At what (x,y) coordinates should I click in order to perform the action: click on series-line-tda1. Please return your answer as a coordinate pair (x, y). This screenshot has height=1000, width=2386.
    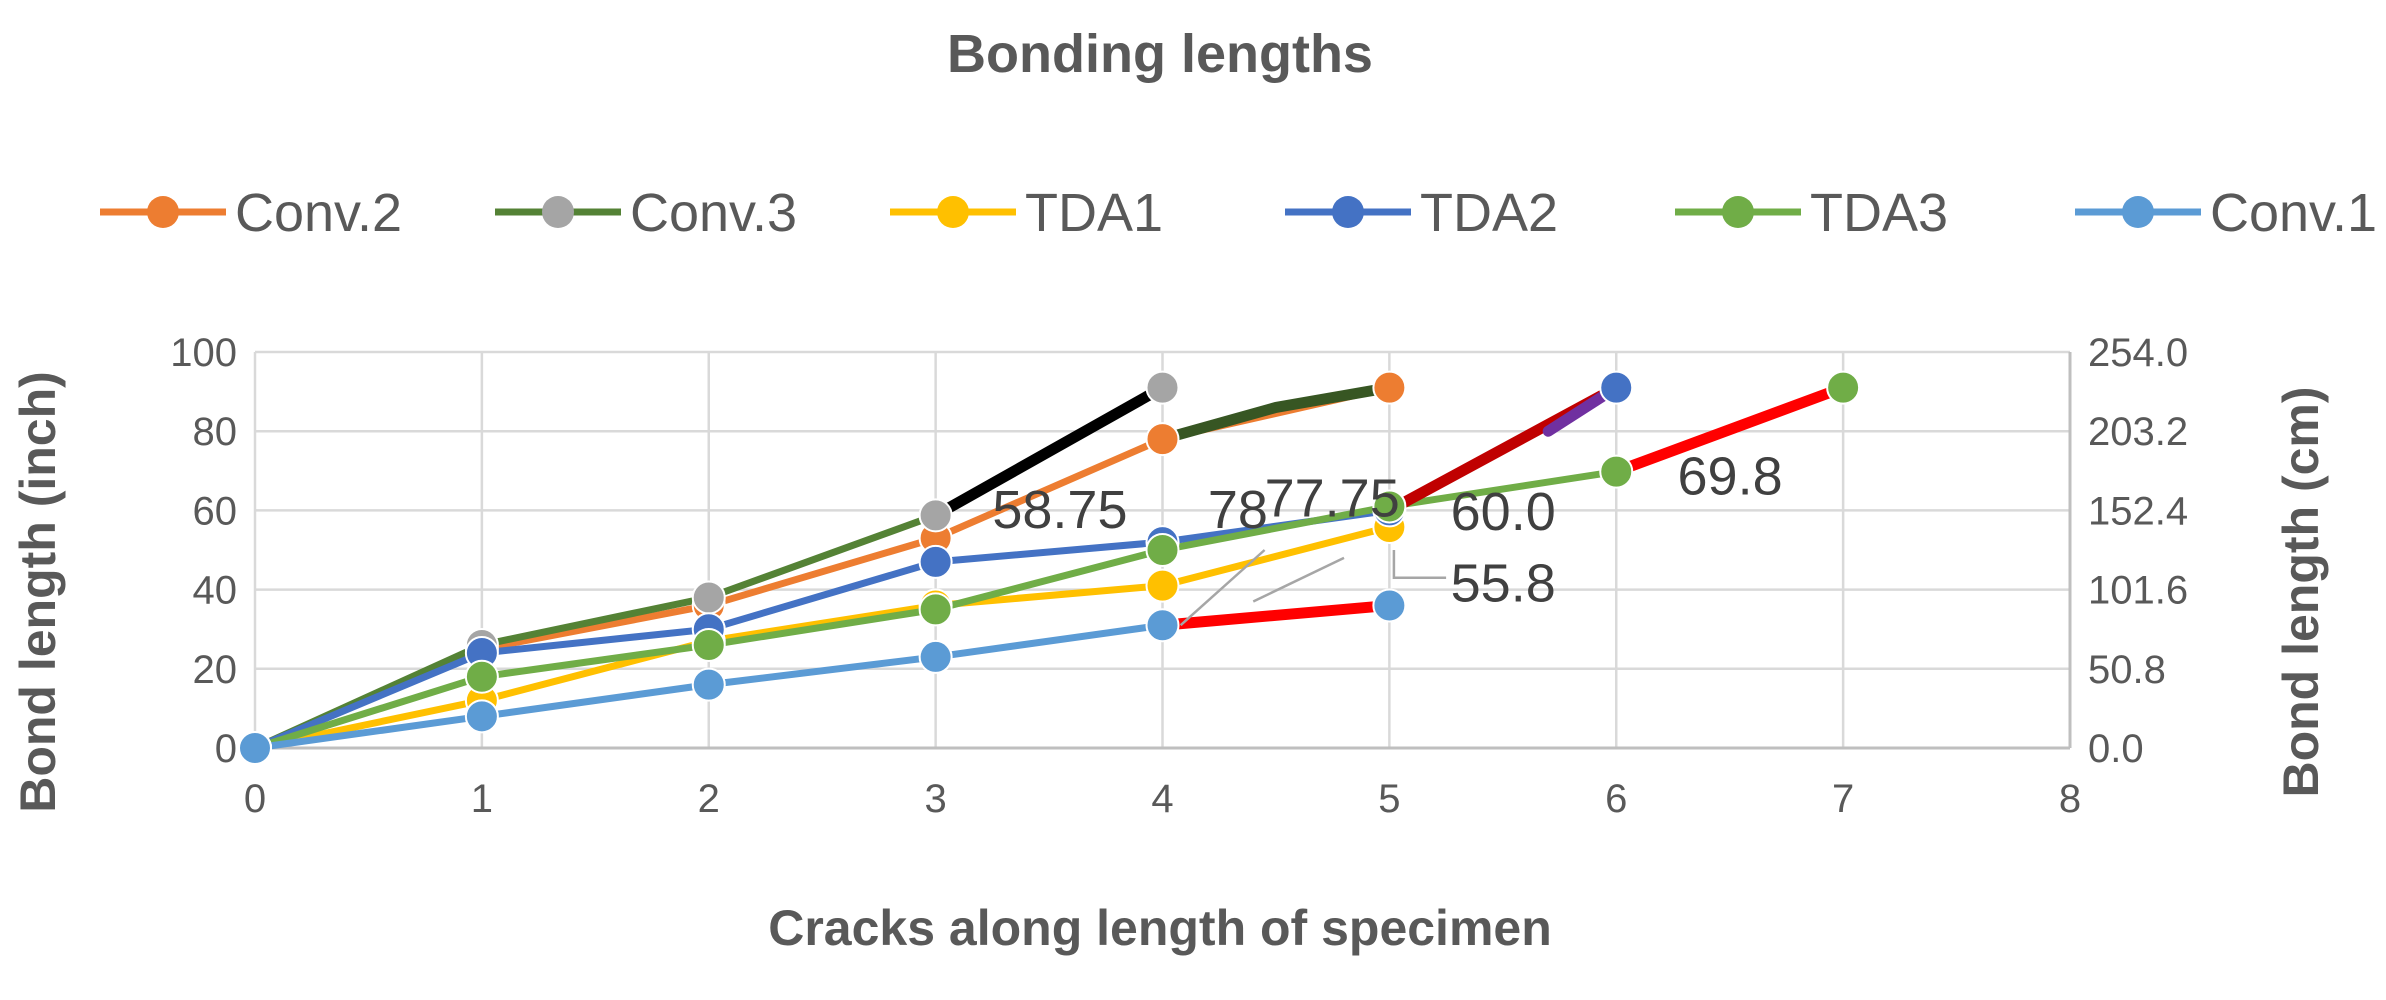
    Looking at the image, I should click on (822, 637).